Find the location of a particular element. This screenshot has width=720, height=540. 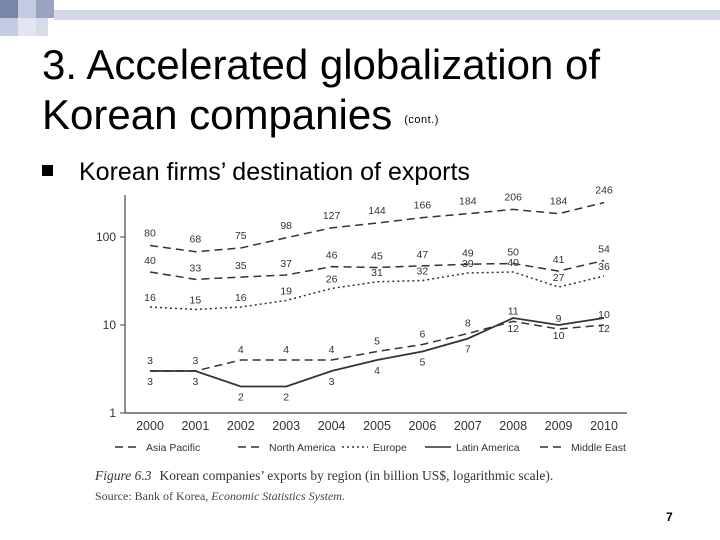

x-tick-label: 2005 is located at coordinates (377, 426).